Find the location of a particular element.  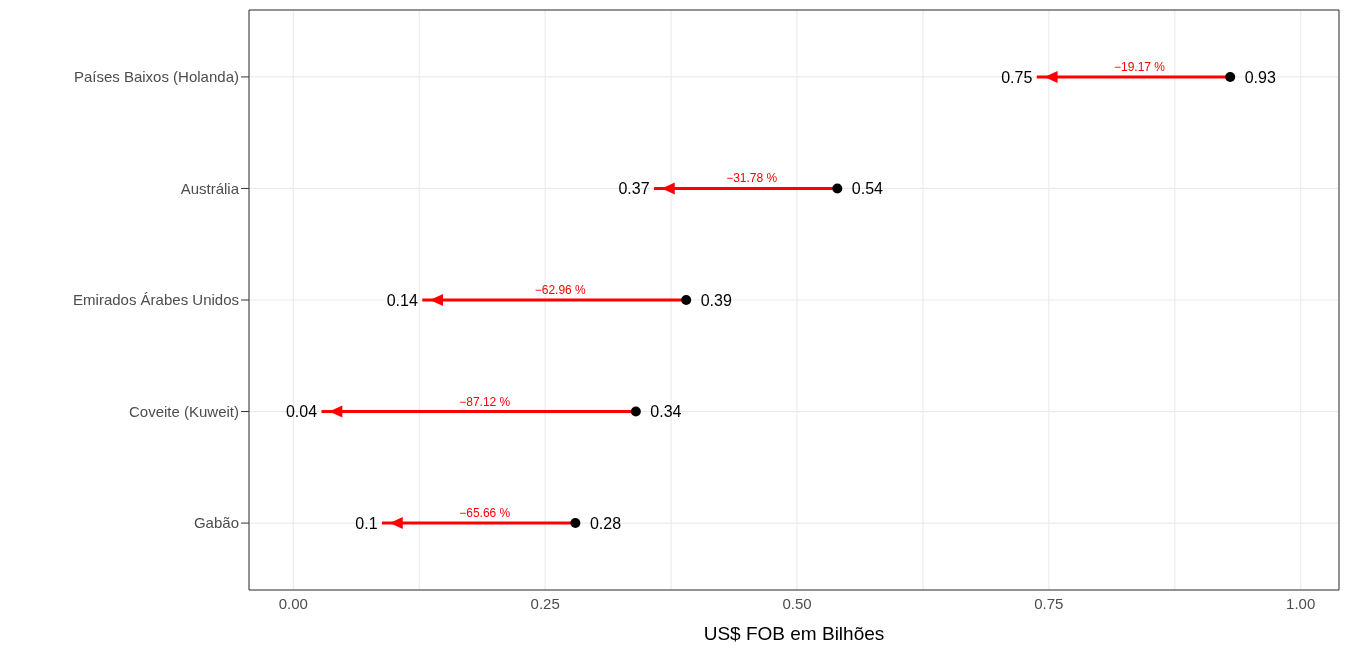

y-tick-label: Austrália is located at coordinates (210, 188).